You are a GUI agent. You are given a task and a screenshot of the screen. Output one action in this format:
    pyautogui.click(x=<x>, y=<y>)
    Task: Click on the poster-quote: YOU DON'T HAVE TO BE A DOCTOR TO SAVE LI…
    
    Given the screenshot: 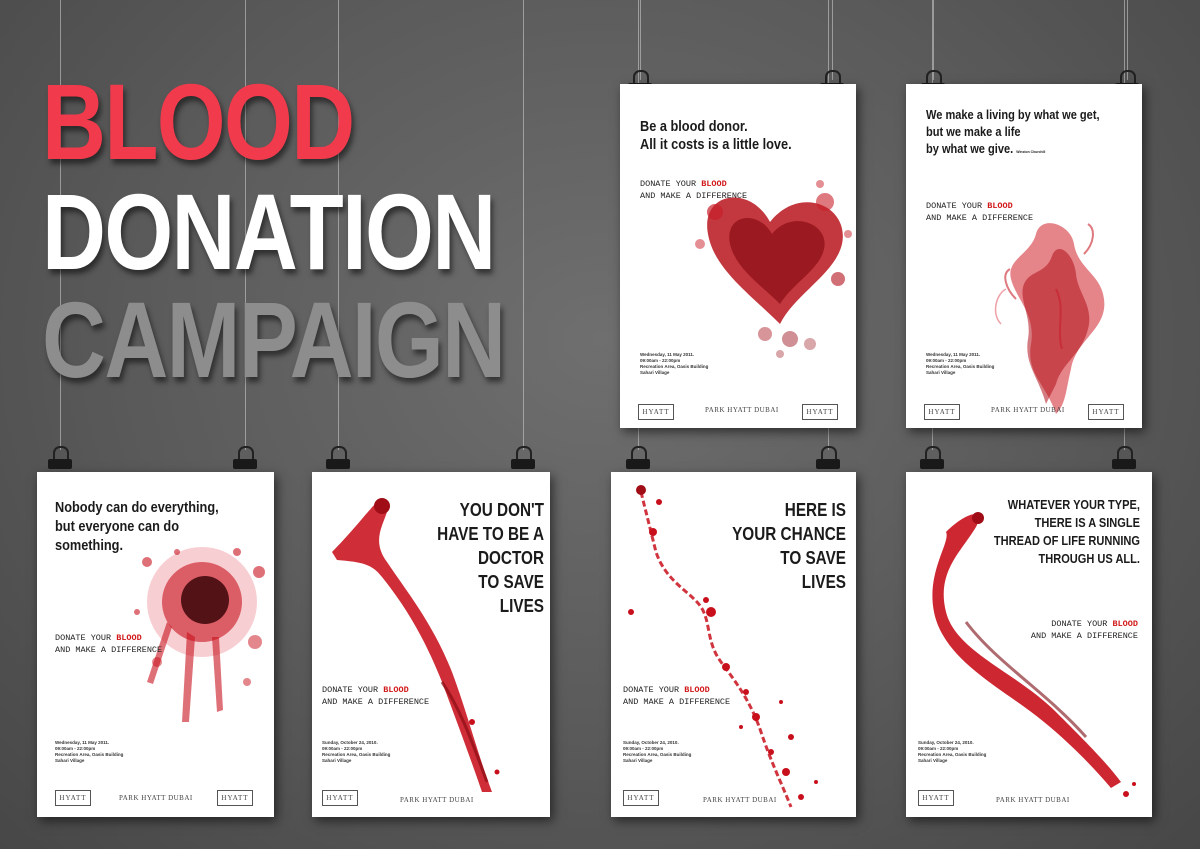 What is the action you would take?
    pyautogui.click(x=433, y=558)
    